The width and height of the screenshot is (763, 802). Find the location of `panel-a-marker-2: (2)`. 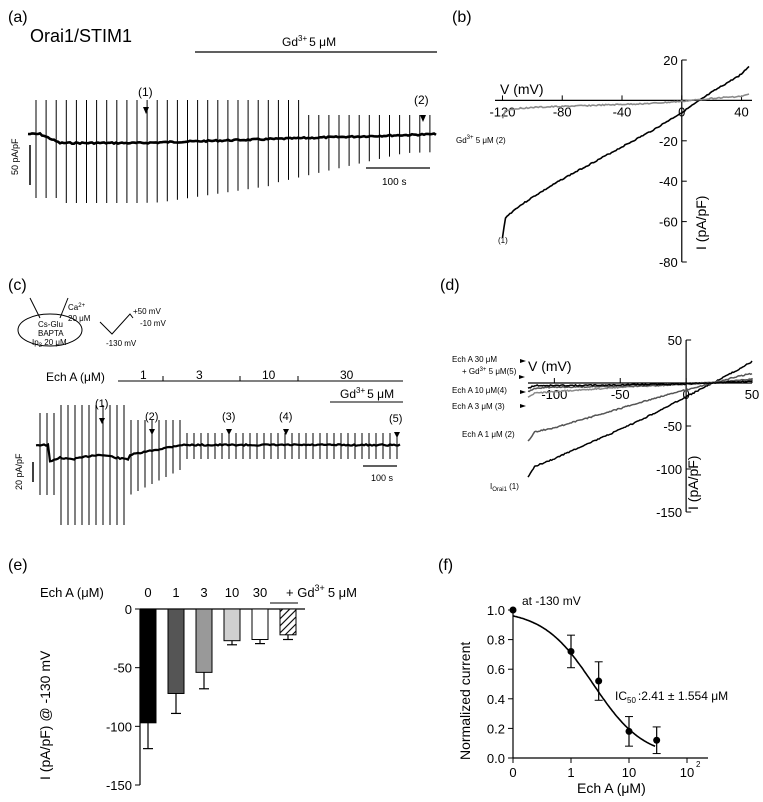

panel-a-marker-2: (2) is located at coordinates (421, 100).